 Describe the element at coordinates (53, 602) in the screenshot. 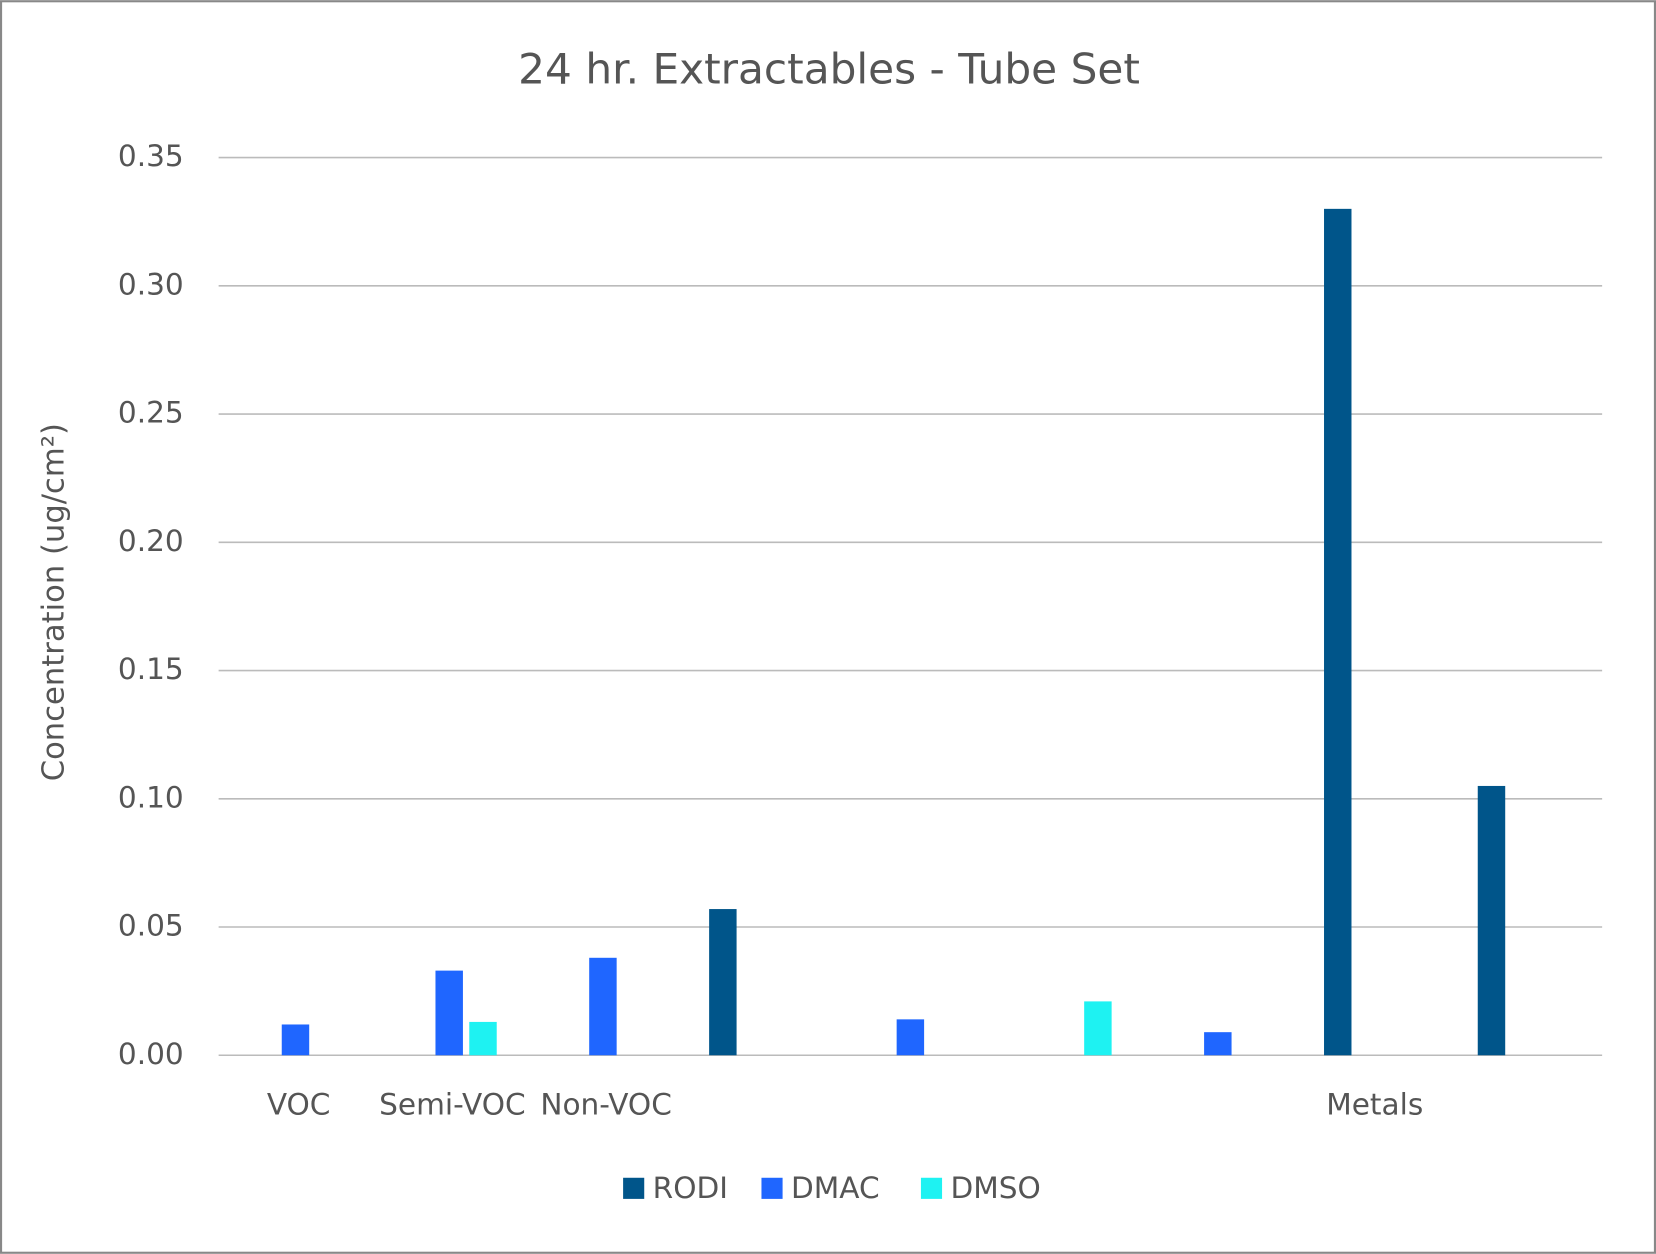

I see `y-axis-label: Concentration (ug/cm²)` at that location.